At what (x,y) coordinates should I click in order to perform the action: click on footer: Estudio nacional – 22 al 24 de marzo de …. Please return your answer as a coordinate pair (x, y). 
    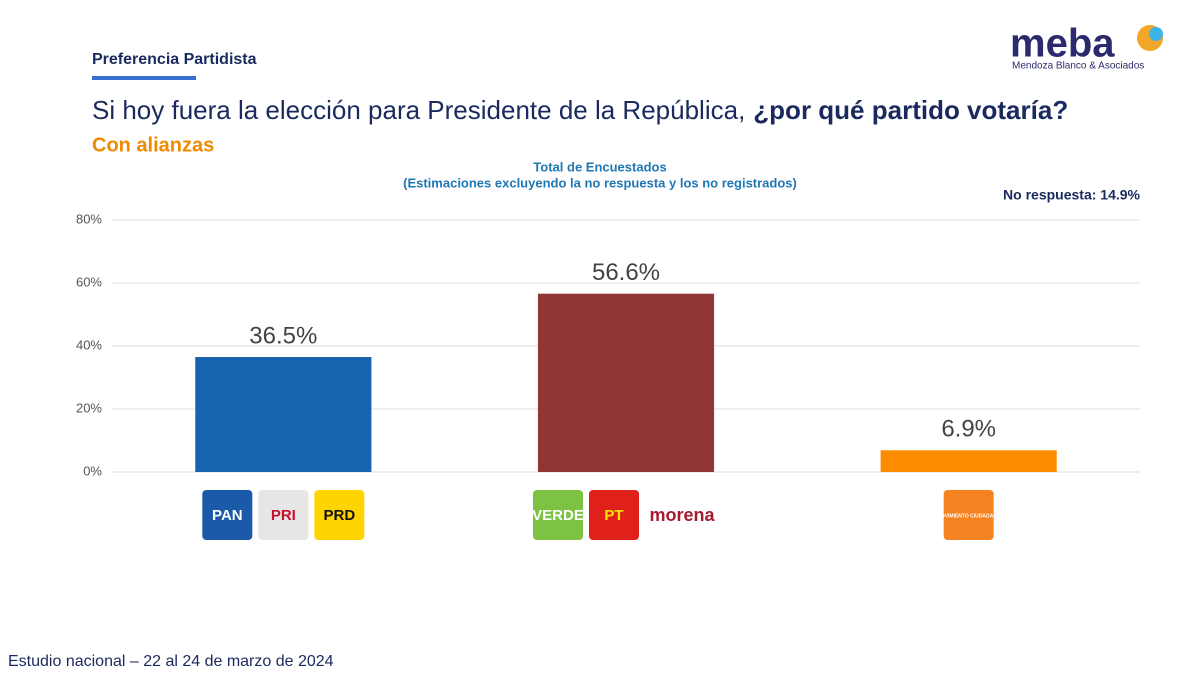
    Looking at the image, I should click on (171, 661).